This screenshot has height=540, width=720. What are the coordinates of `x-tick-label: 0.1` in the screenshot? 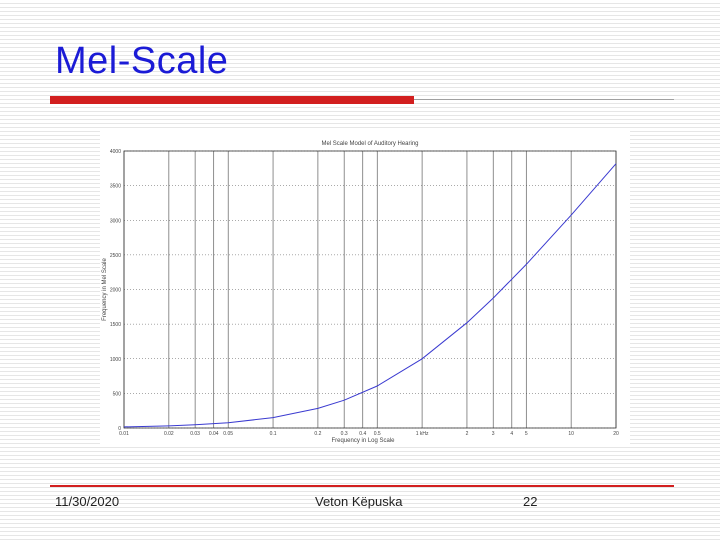 It's located at (273, 434).